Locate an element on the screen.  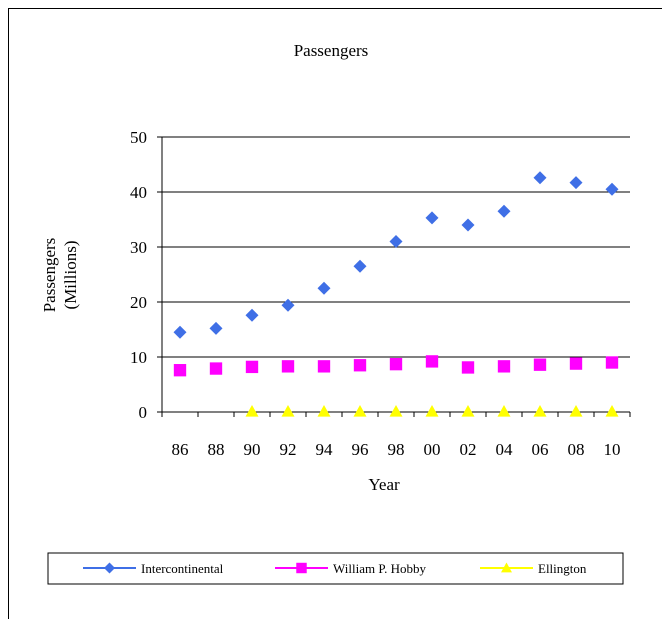
legend-entry-1: William P. Hobby is located at coordinates (351, 568).